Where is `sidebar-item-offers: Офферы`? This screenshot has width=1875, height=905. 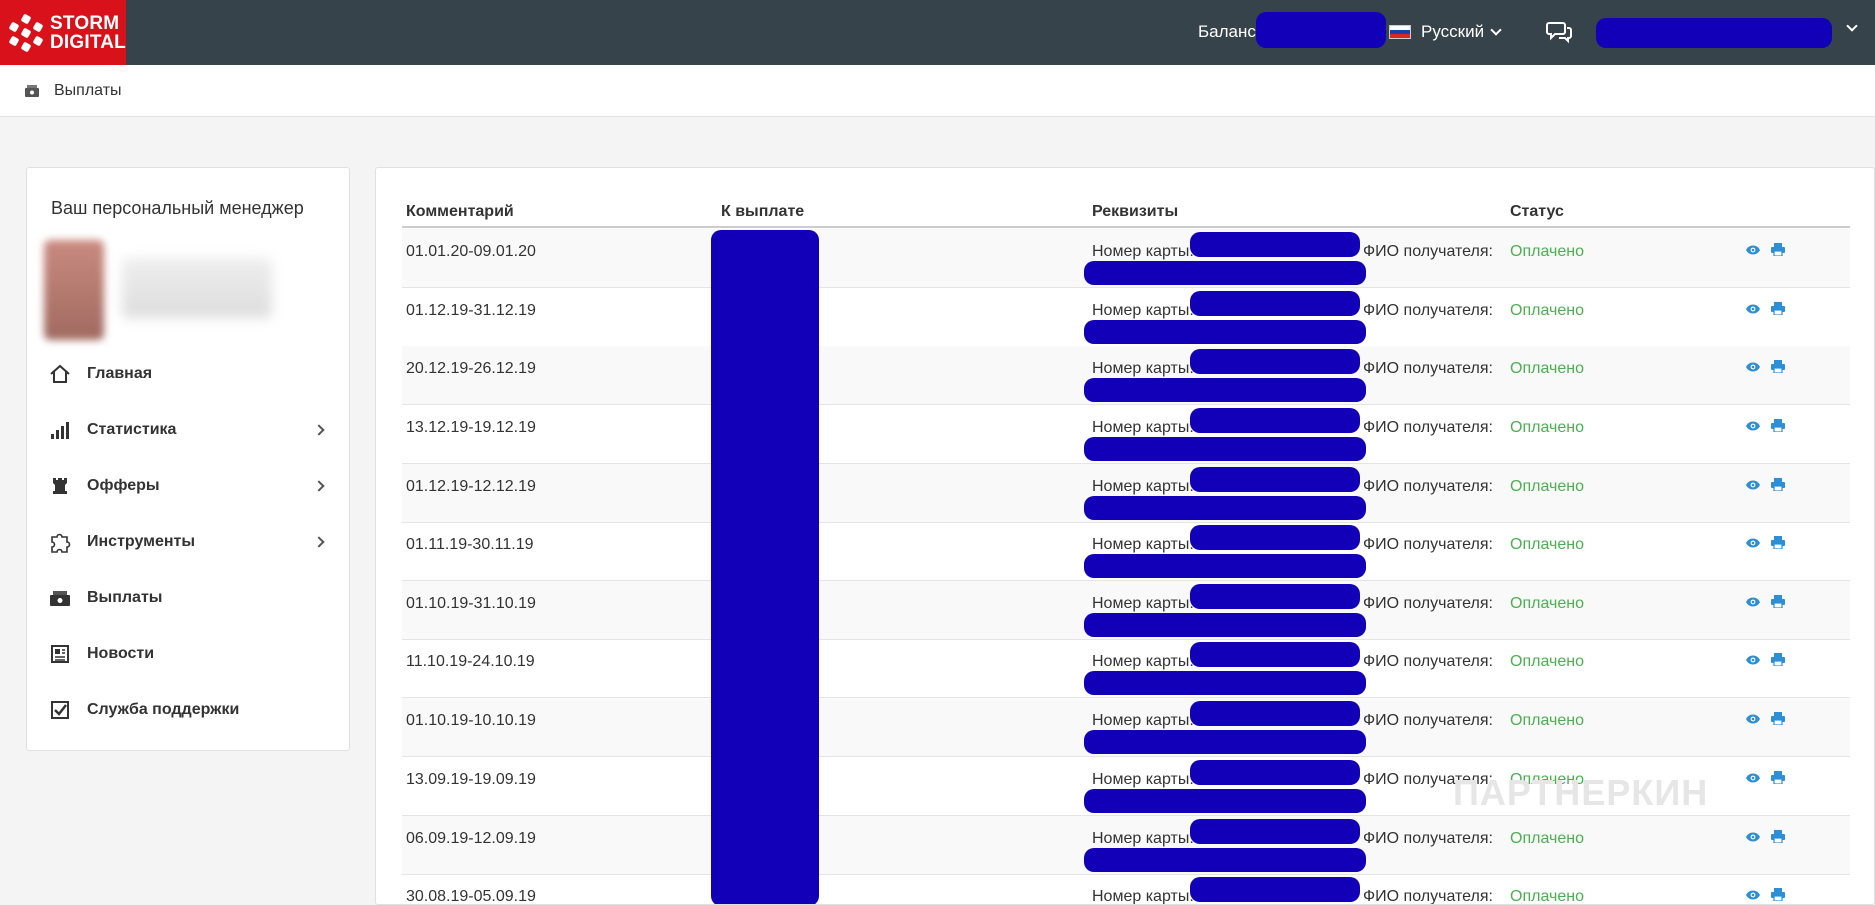
sidebar-item-offers: Офферы is located at coordinates (188, 486).